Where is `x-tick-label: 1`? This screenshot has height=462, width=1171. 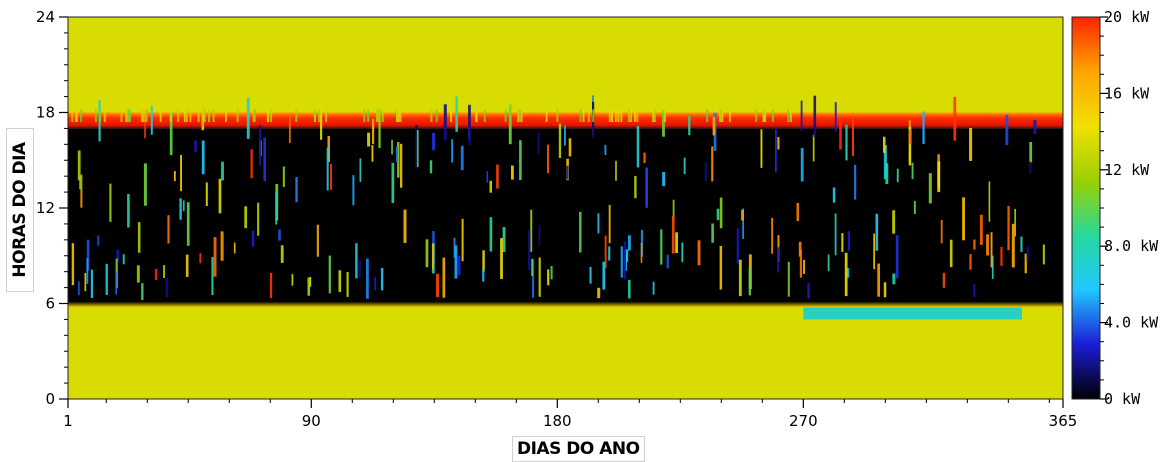 x-tick-label: 1 is located at coordinates (68, 421).